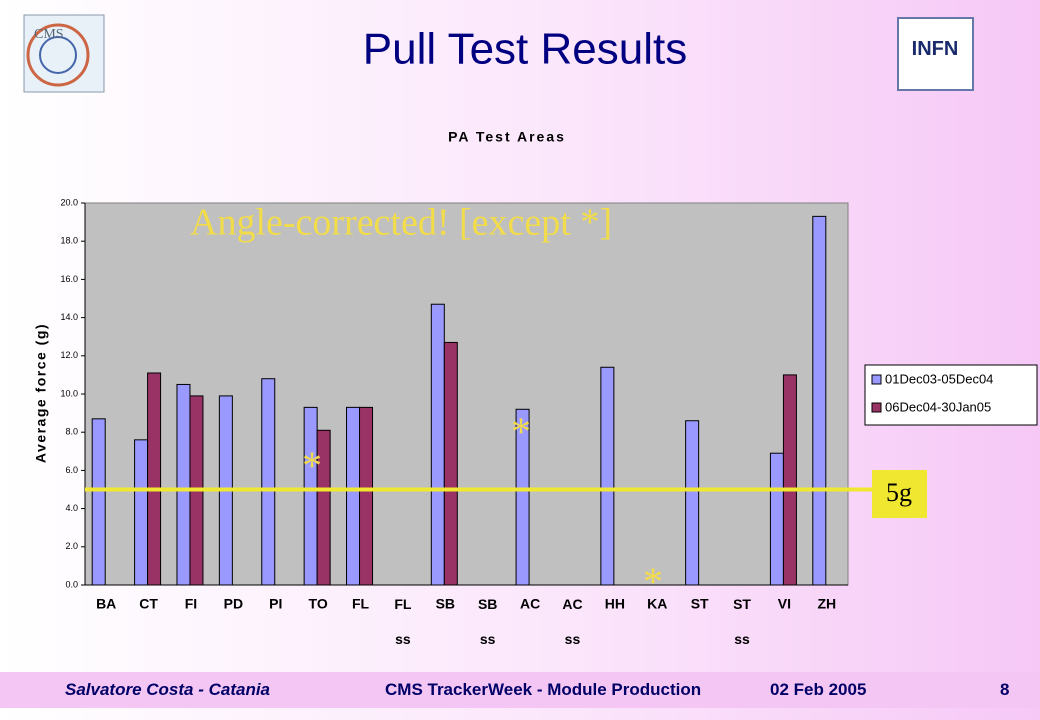 Image resolution: width=1040 pixels, height=720 pixels. What do you see at coordinates (69, 317) in the screenshot?
I see `y-tick-label: 14.0` at bounding box center [69, 317].